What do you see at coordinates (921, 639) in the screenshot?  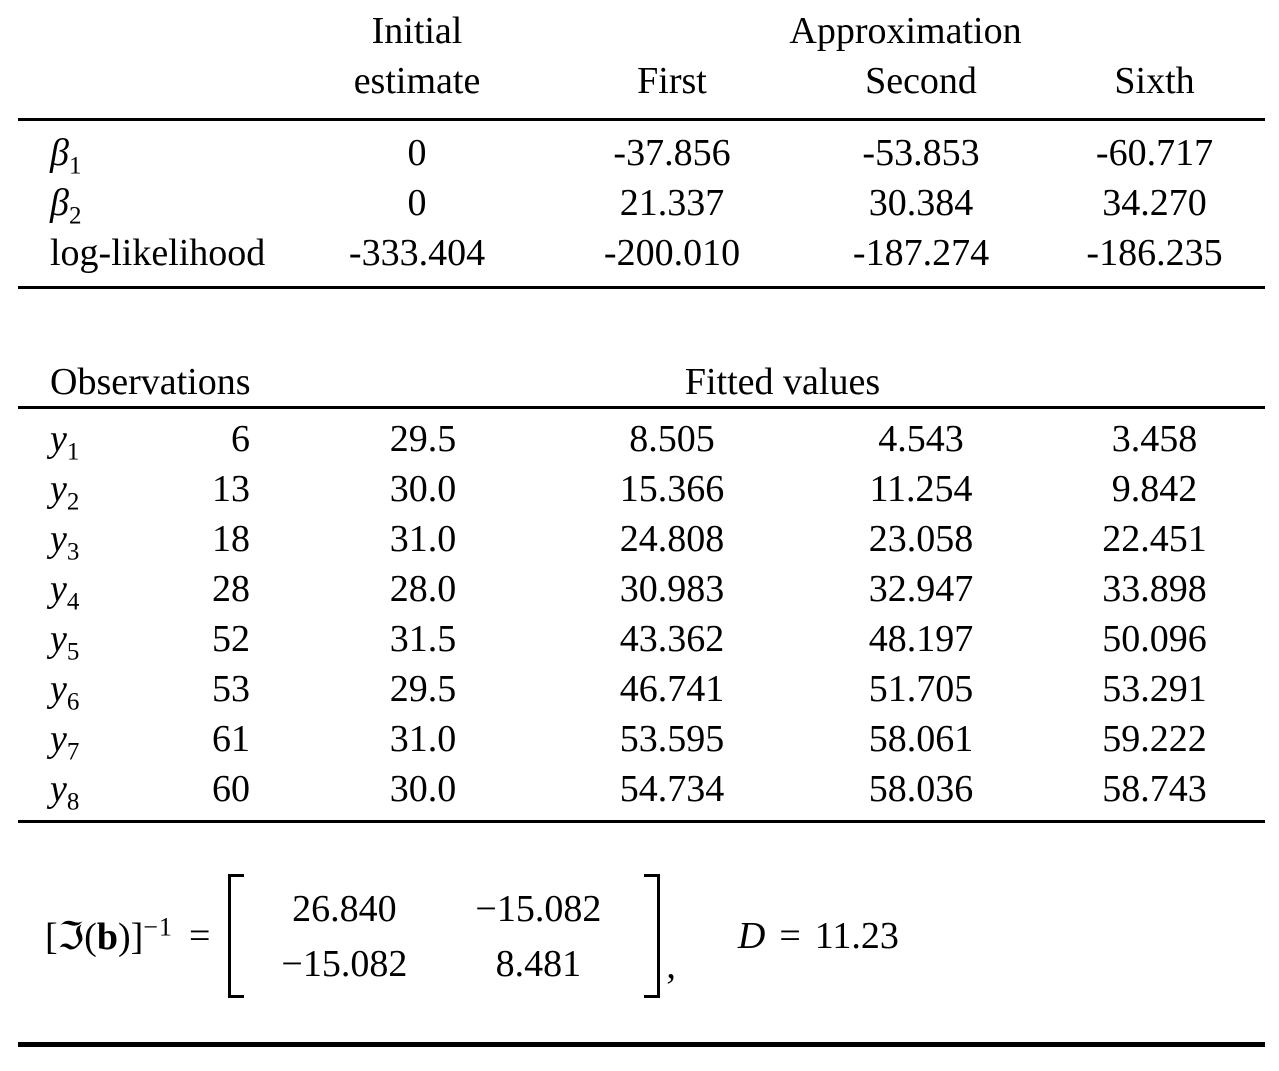 I see `fitted-value: 48.197` at bounding box center [921, 639].